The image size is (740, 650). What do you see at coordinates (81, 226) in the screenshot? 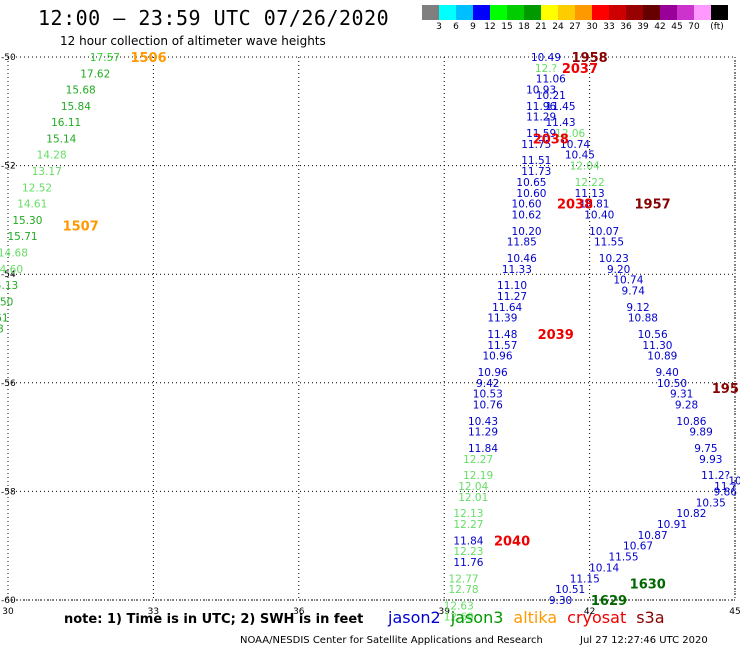
I see `pass-time-label: 1507` at bounding box center [81, 226].